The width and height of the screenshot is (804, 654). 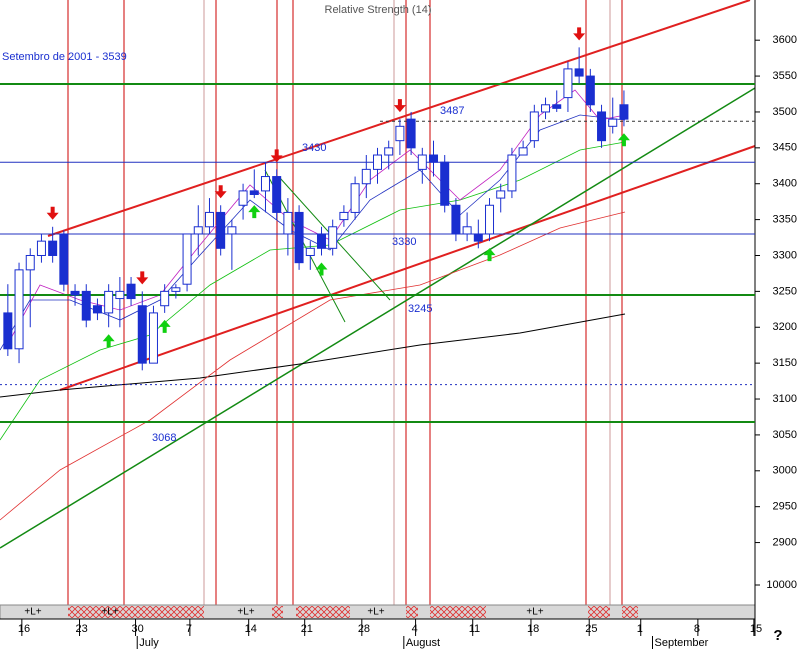 I want to click on x-tick-label: 11, so click(x=474, y=629).